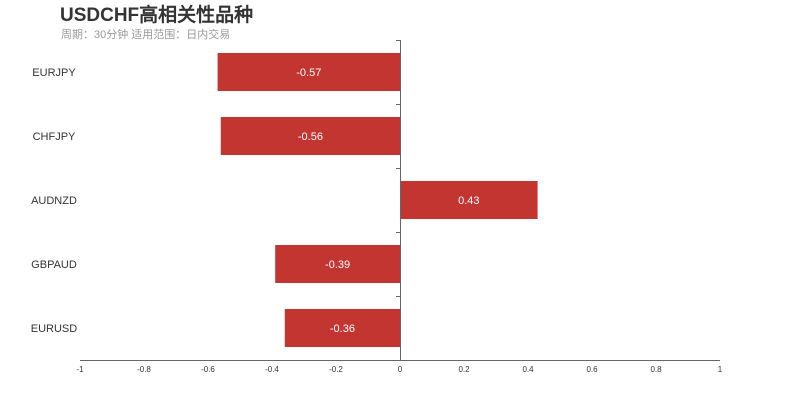 The width and height of the screenshot is (800, 400). Describe the element at coordinates (400, 369) in the screenshot. I see `x-tick-label: 0` at that location.